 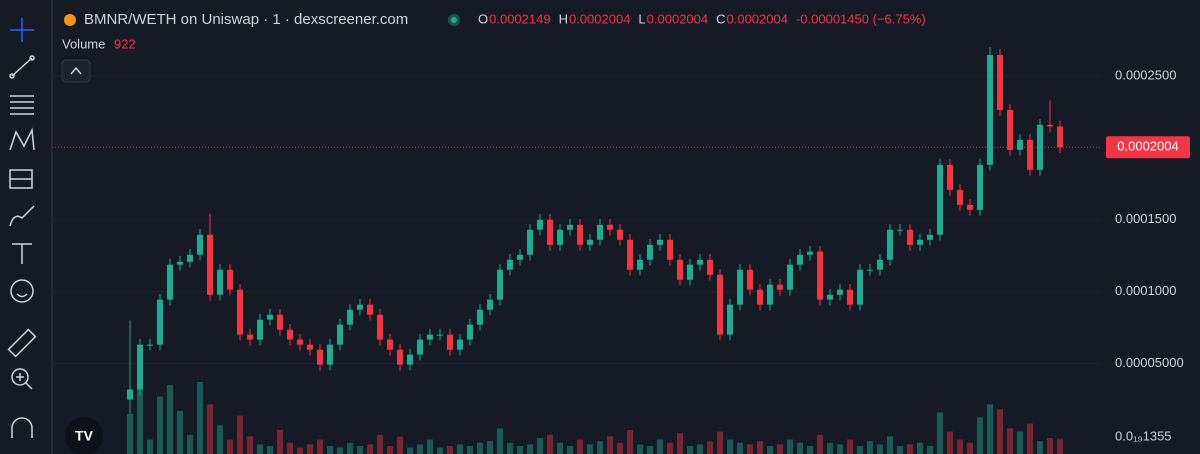 What do you see at coordinates (22, 216) in the screenshot?
I see `brush-tool` at bounding box center [22, 216].